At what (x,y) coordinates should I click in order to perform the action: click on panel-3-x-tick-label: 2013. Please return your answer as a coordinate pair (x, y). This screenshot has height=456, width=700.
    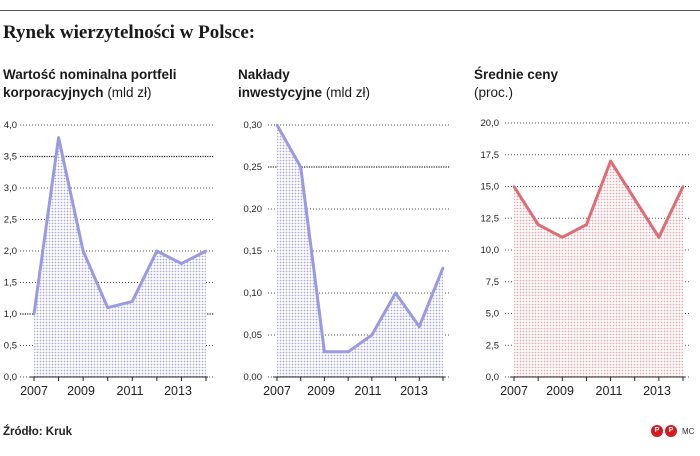
    Looking at the image, I should click on (657, 391).